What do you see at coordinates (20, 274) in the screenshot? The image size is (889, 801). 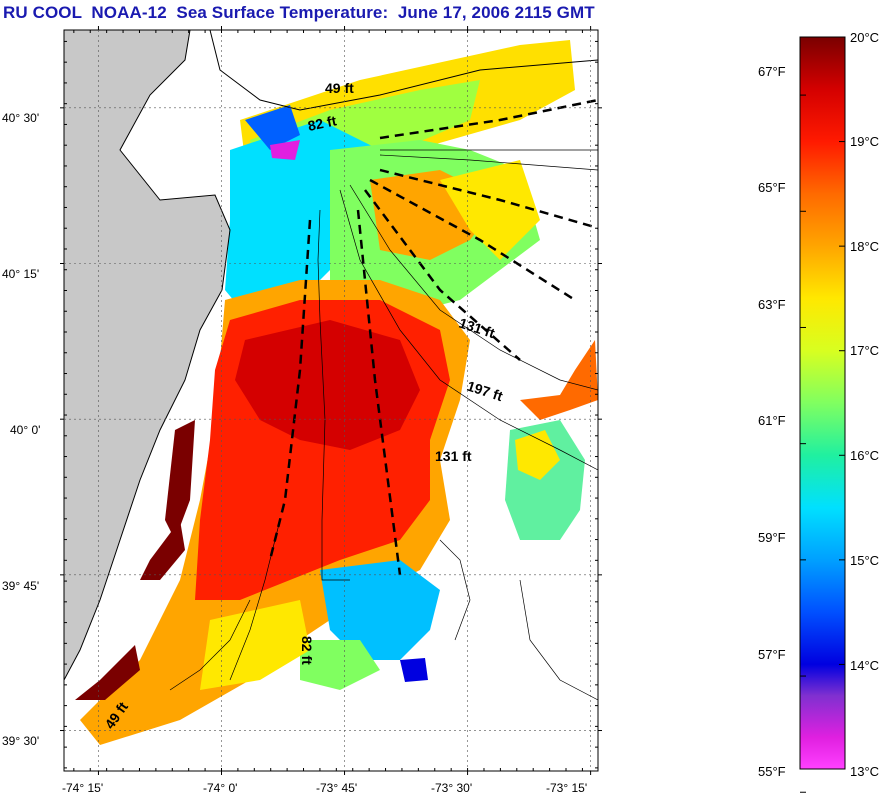 I see `lat-label: 40° 15'` at bounding box center [20, 274].